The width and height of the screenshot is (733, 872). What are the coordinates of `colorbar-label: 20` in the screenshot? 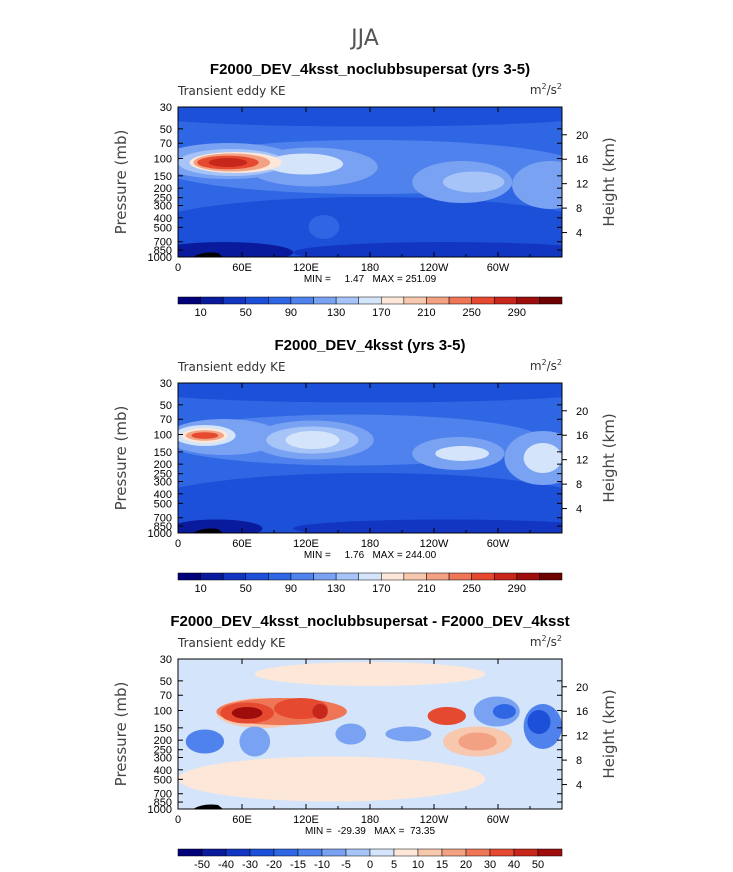 It's located at (466, 865).